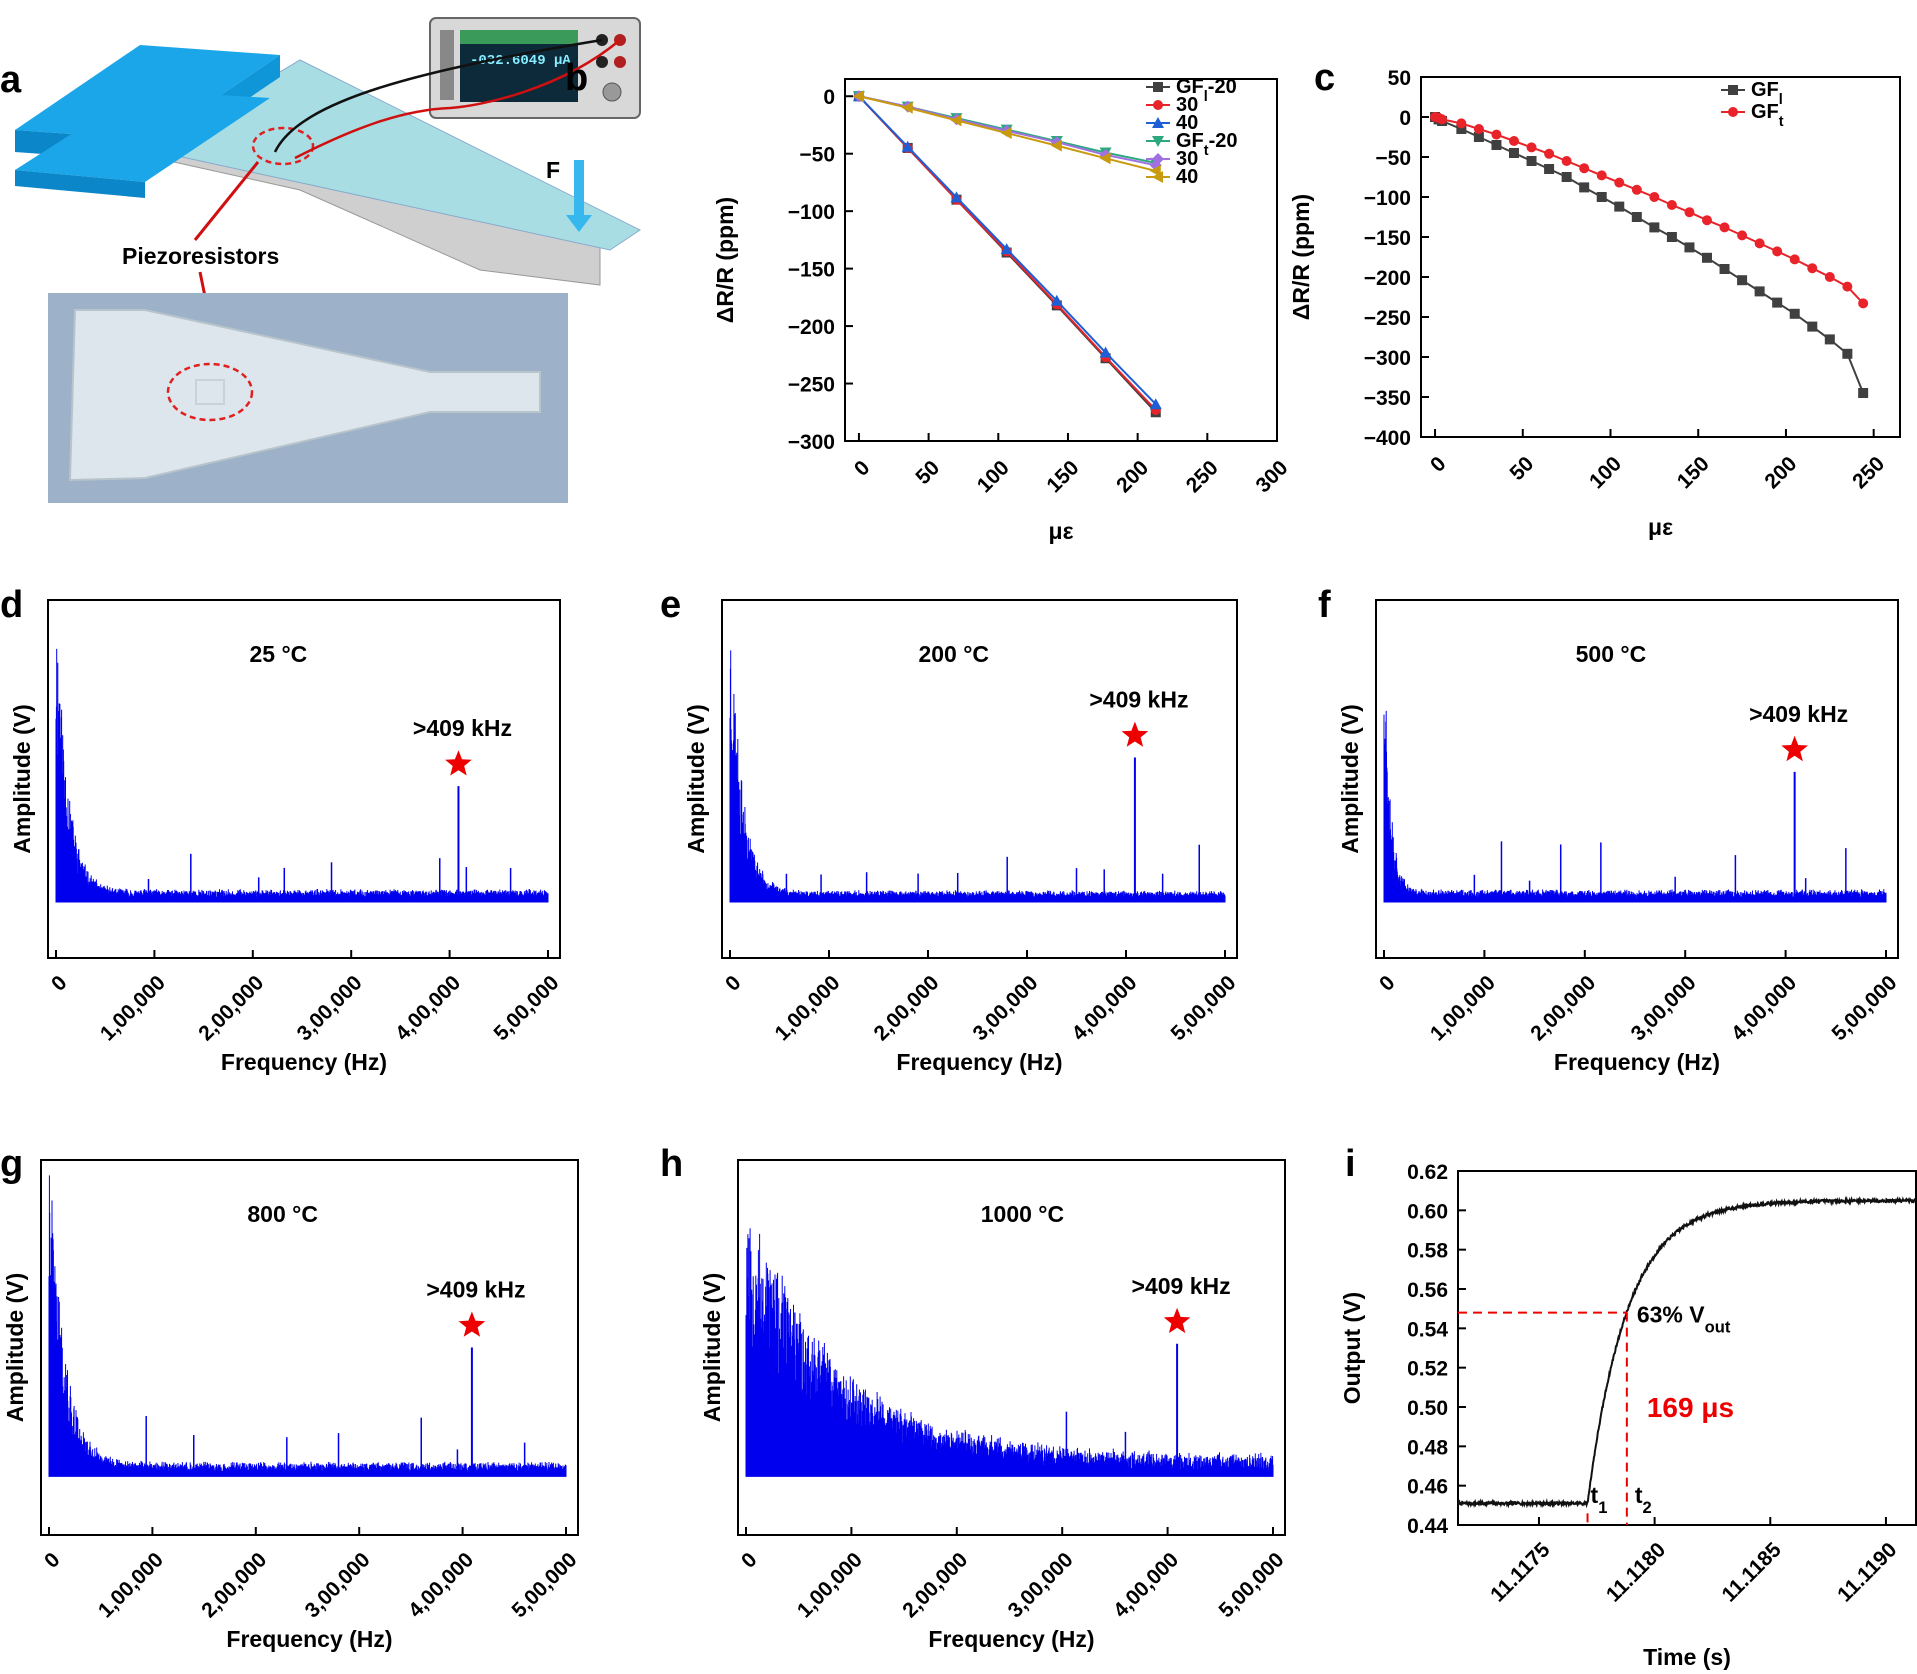 The width and height of the screenshot is (1917, 1674). What do you see at coordinates (553, 170) in the screenshot?
I see `force-label: F` at bounding box center [553, 170].